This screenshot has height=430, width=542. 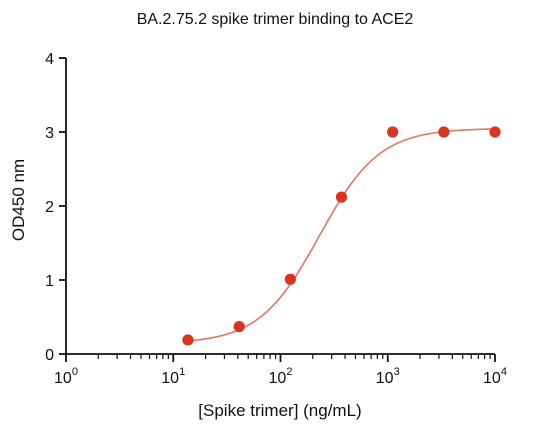 What do you see at coordinates (173, 376) in the screenshot?
I see `x-tick-label-1: 10¹` at bounding box center [173, 376].